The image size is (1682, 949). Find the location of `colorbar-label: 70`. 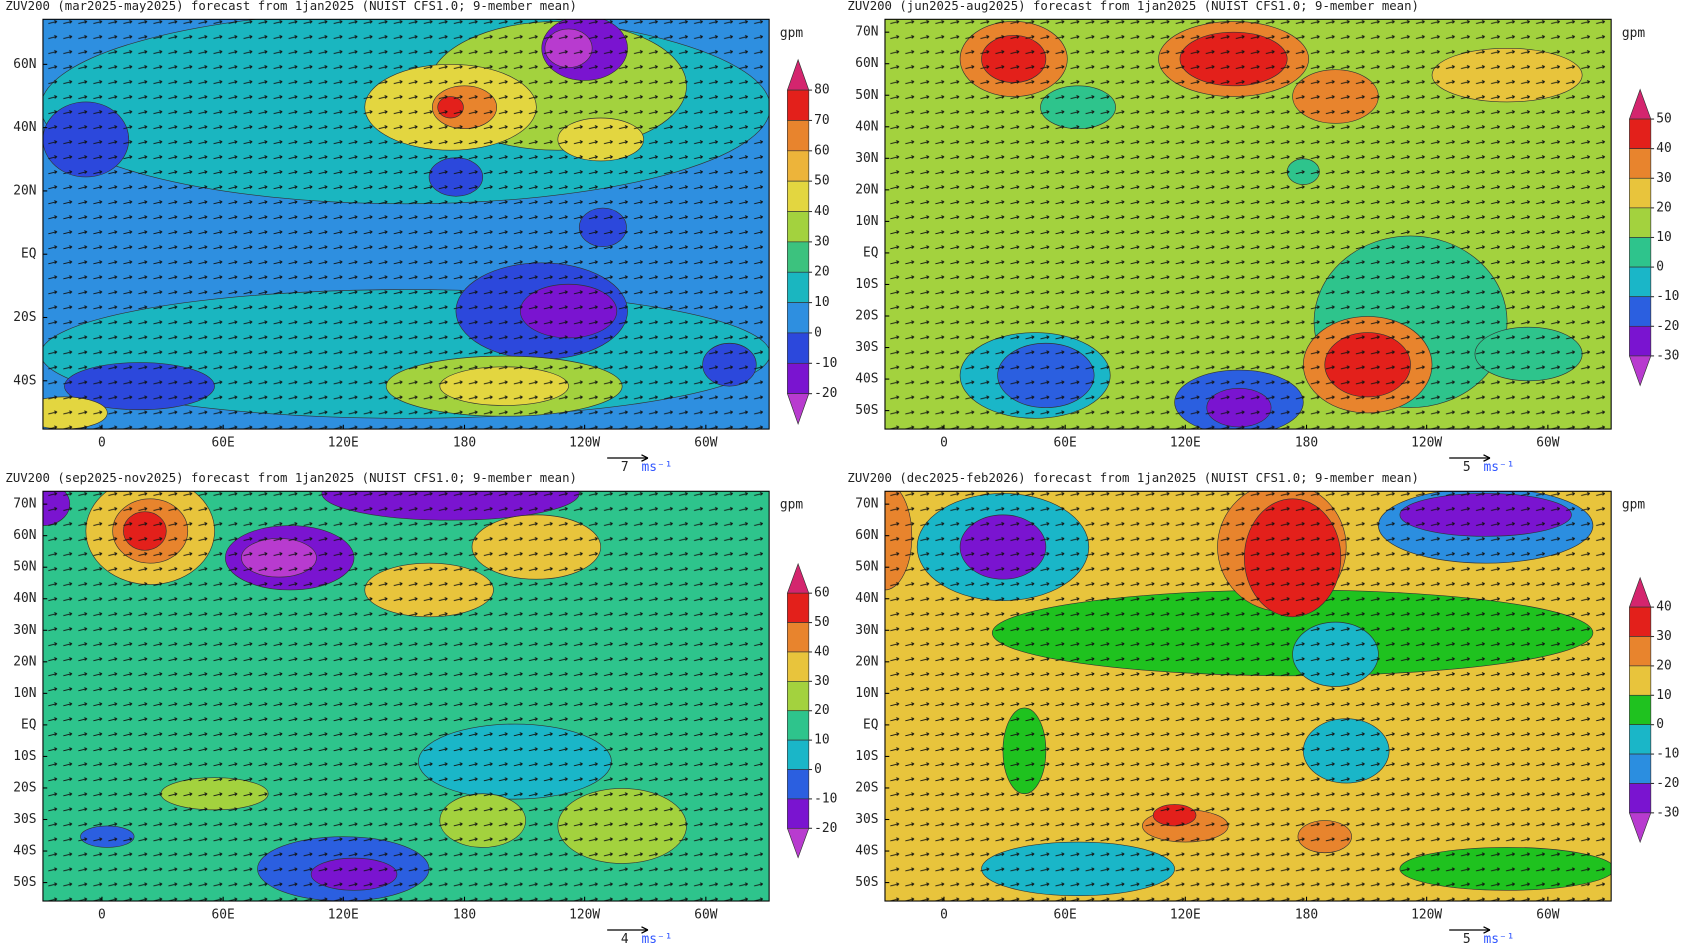

colorbar-label: 70 is located at coordinates (821, 120).